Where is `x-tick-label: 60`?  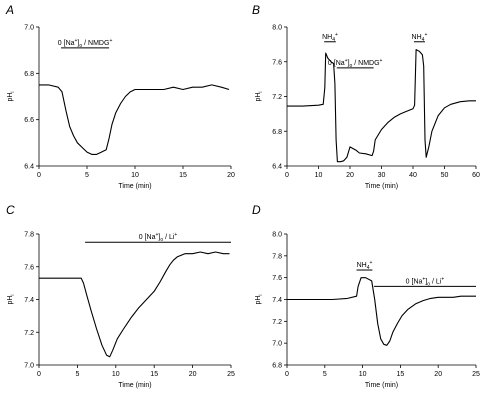
x-tick-label: 60 is located at coordinates (476, 175).